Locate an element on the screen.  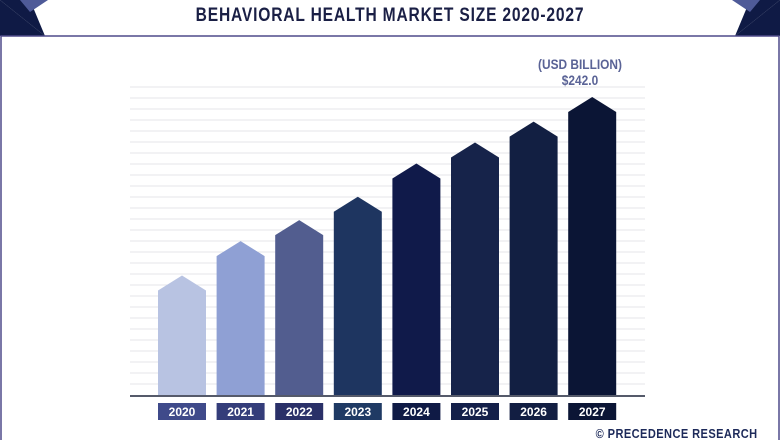
tick-label-2026: 2026 is located at coordinates (533, 412).